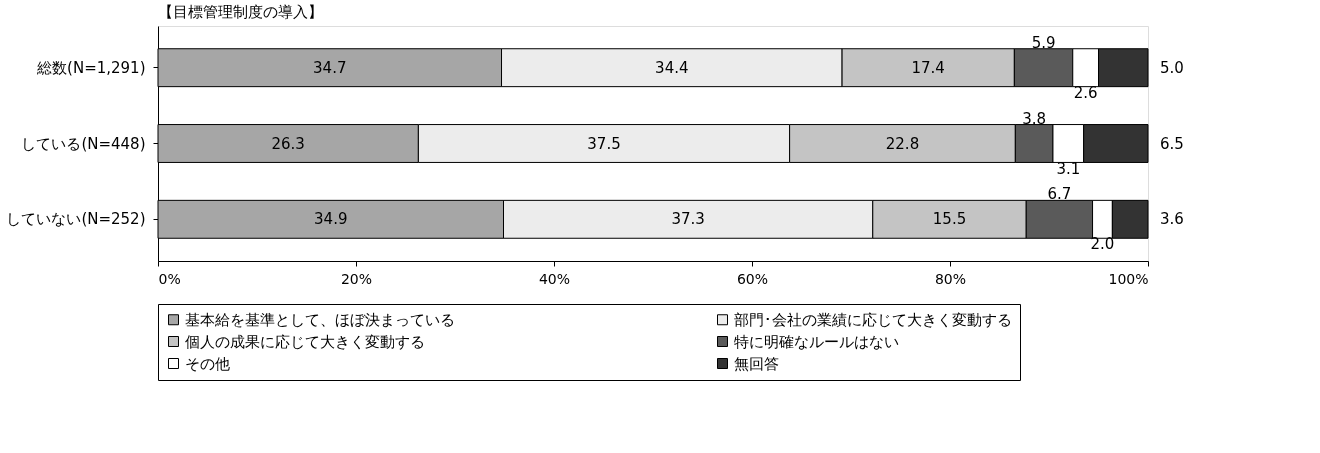 This screenshot has width=1320, height=453. What do you see at coordinates (1068, 168) in the screenshot?
I see `data-label: 3.1` at bounding box center [1068, 168].